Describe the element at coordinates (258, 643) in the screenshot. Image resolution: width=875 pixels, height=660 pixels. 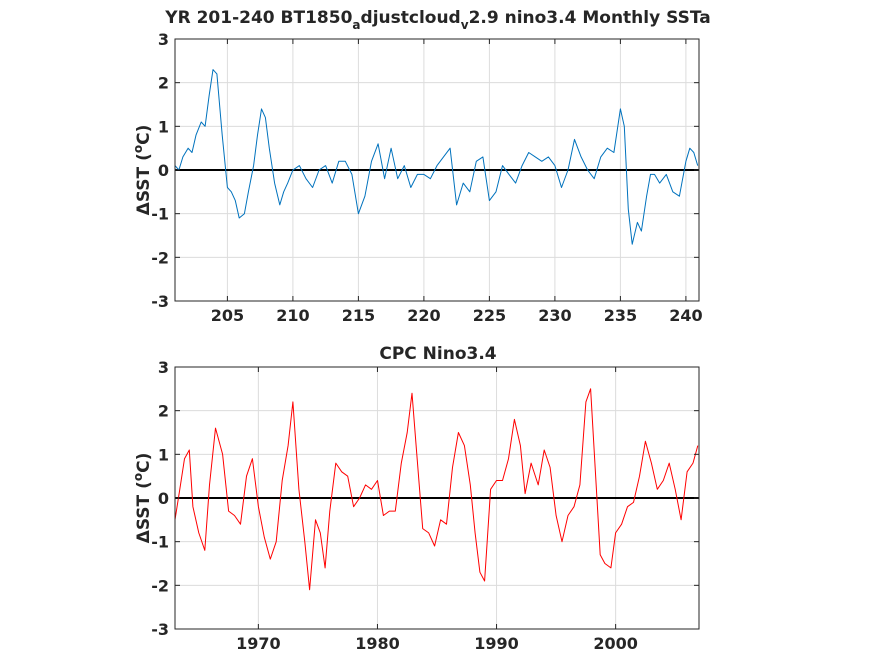
I see `xtick-label: 1970` at that location.